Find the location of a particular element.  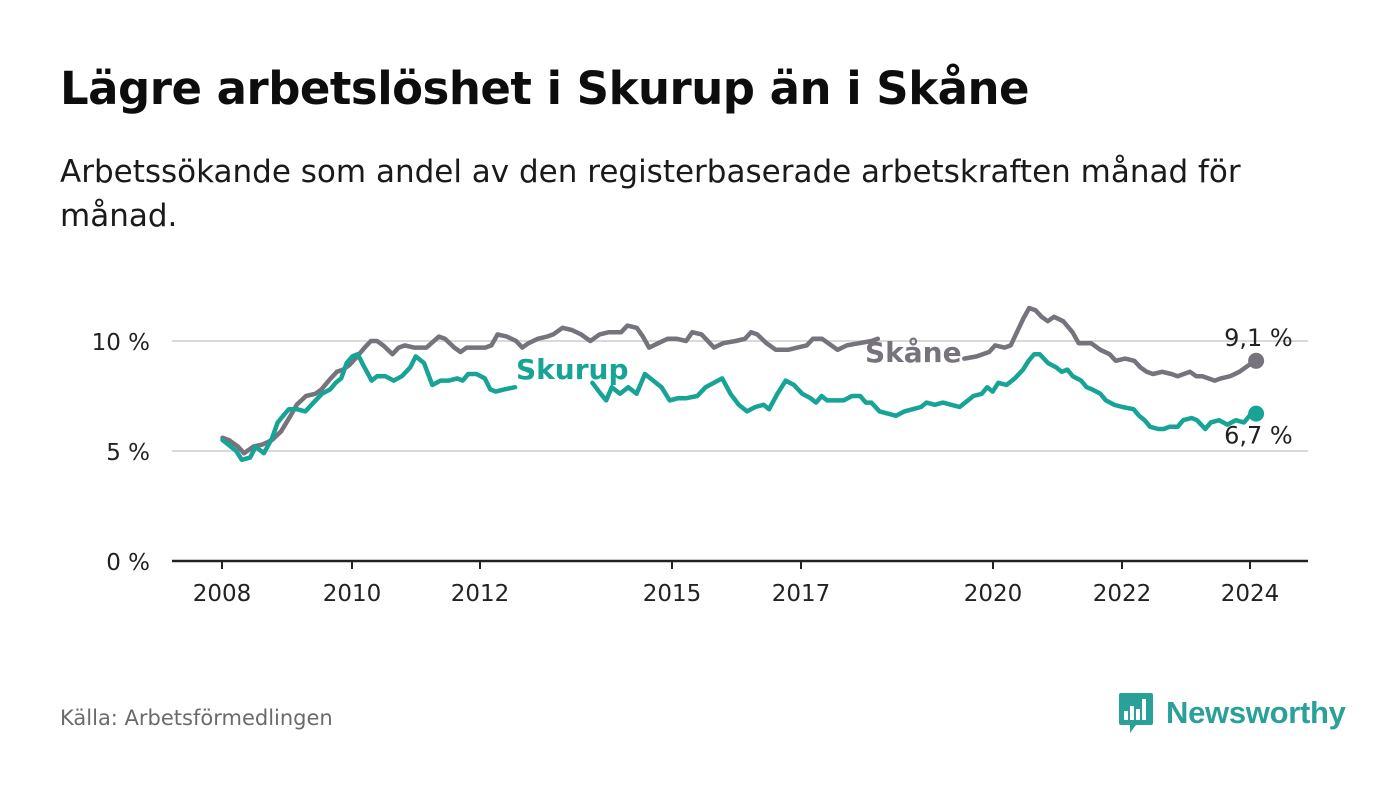

x-tick-label: 2008 is located at coordinates (222, 594).